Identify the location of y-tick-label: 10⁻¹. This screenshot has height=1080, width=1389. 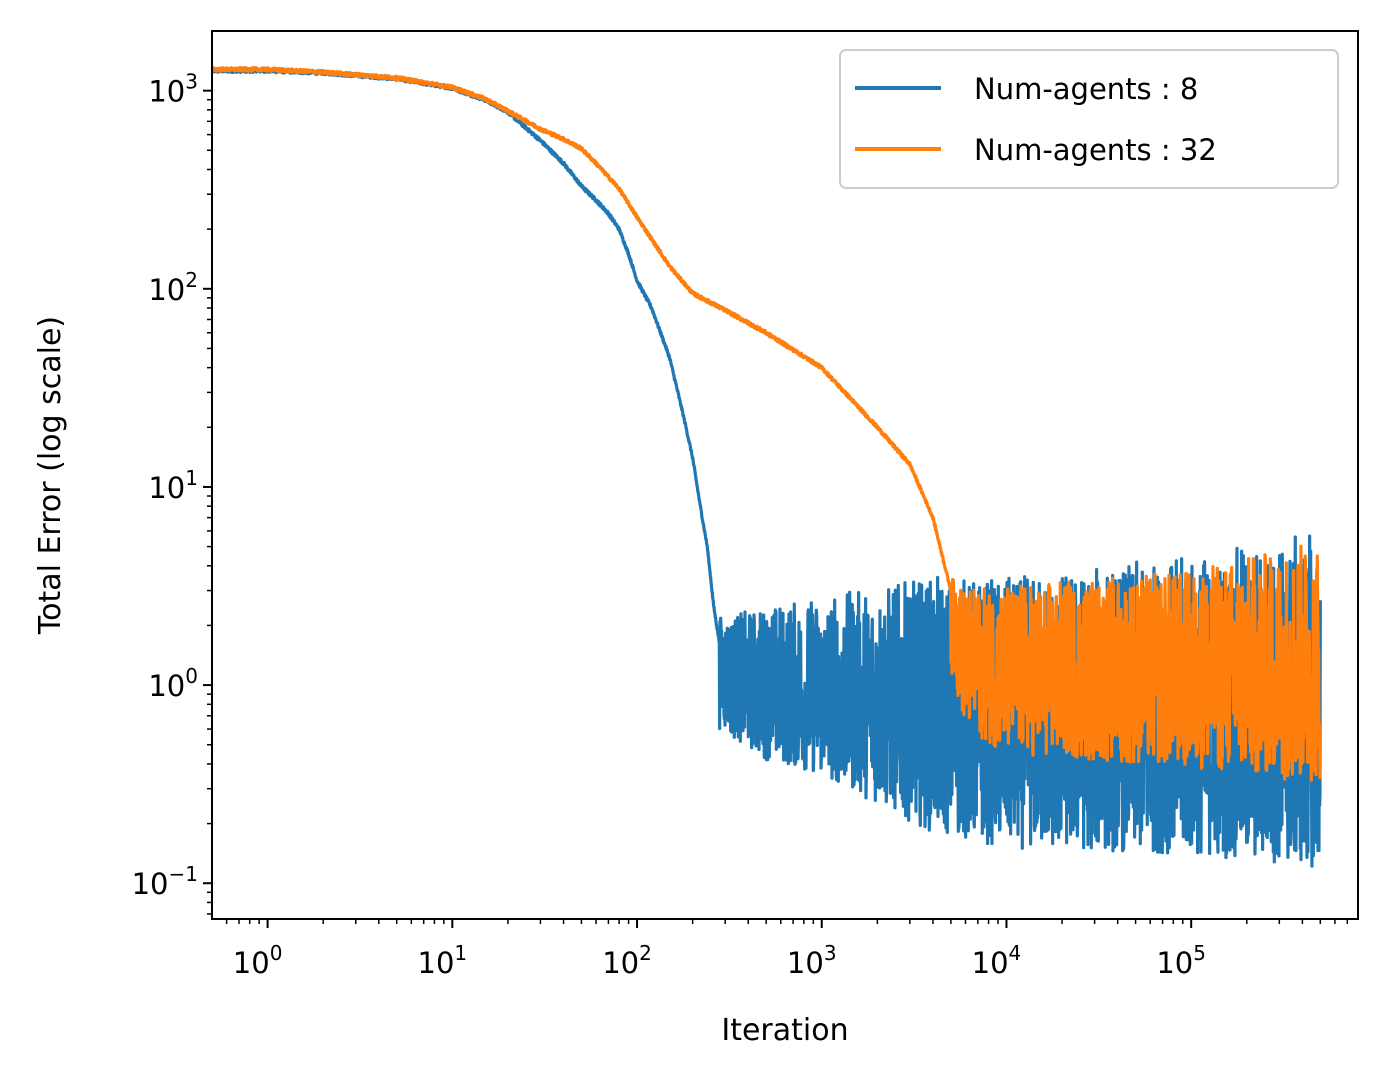
(165, 881).